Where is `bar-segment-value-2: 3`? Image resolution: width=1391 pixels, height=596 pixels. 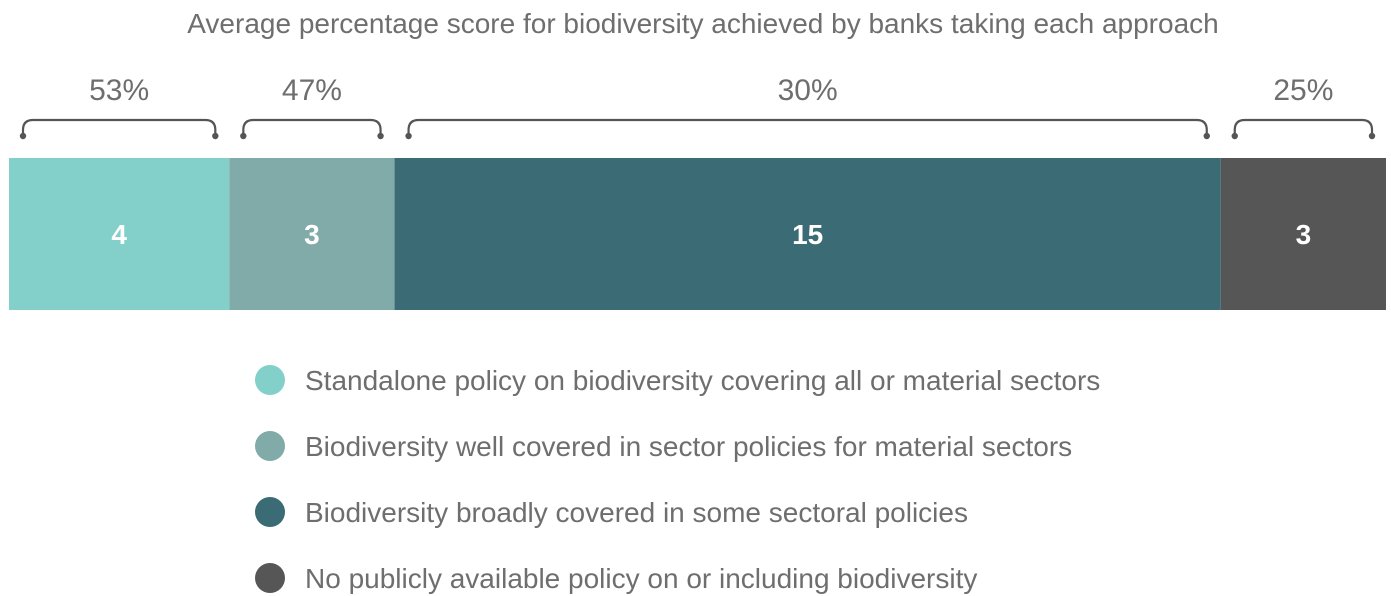 bar-segment-value-2: 3 is located at coordinates (312, 234).